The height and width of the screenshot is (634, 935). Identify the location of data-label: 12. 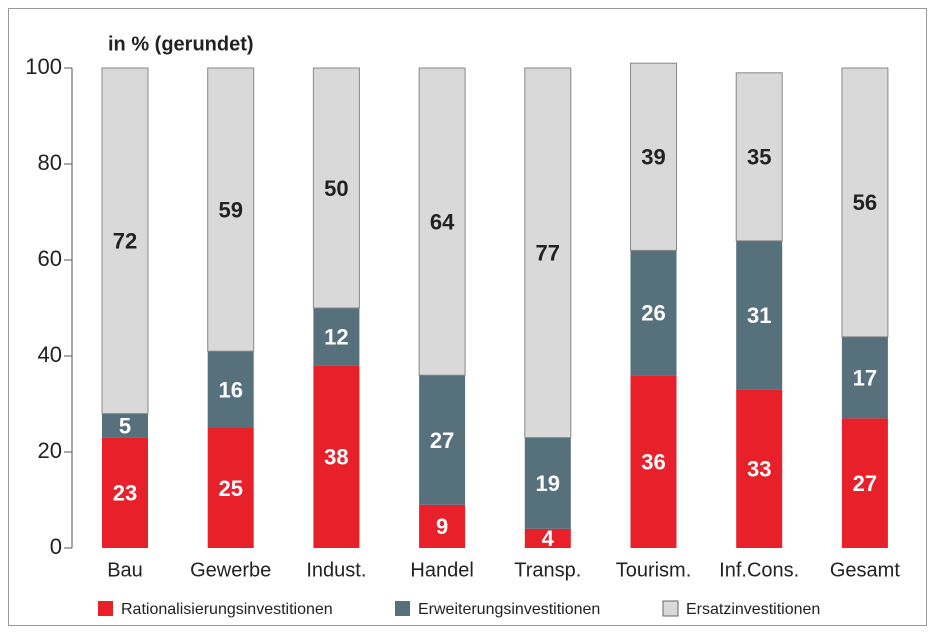
(336, 337).